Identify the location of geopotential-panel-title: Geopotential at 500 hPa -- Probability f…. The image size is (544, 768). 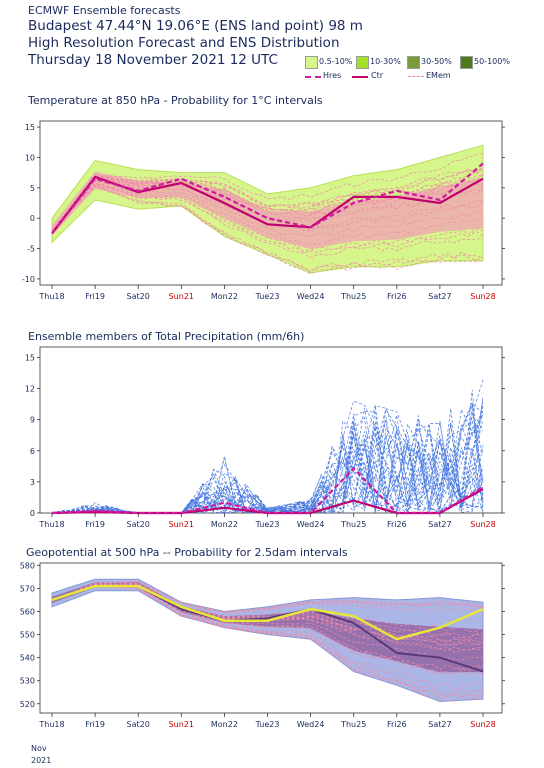
(187, 552).